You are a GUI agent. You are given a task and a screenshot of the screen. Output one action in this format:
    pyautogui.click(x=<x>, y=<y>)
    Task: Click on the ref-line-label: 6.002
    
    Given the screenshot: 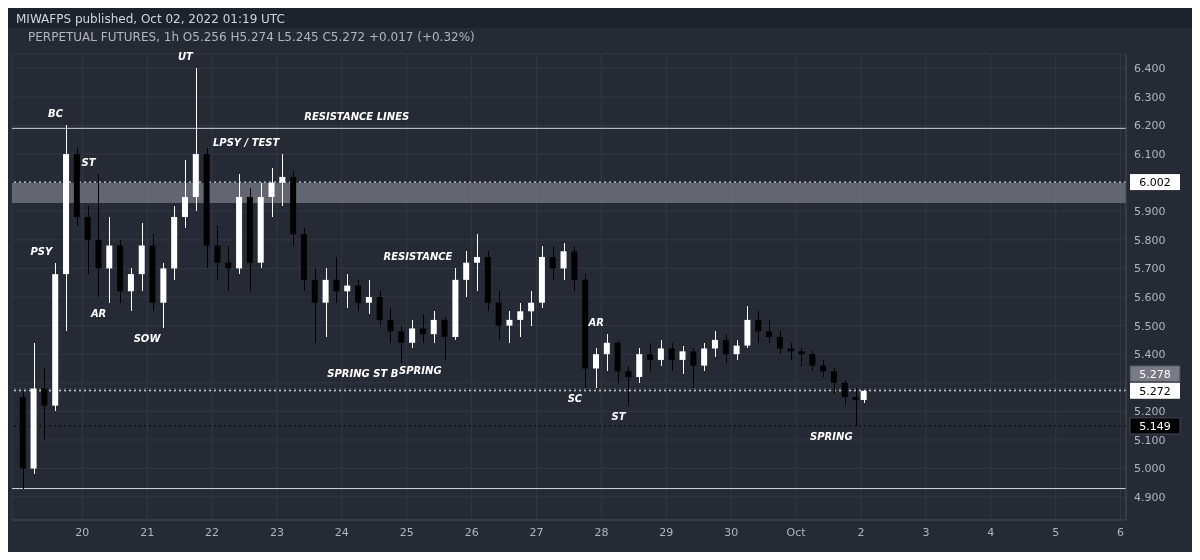 What is the action you would take?
    pyautogui.click(x=1155, y=183)
    